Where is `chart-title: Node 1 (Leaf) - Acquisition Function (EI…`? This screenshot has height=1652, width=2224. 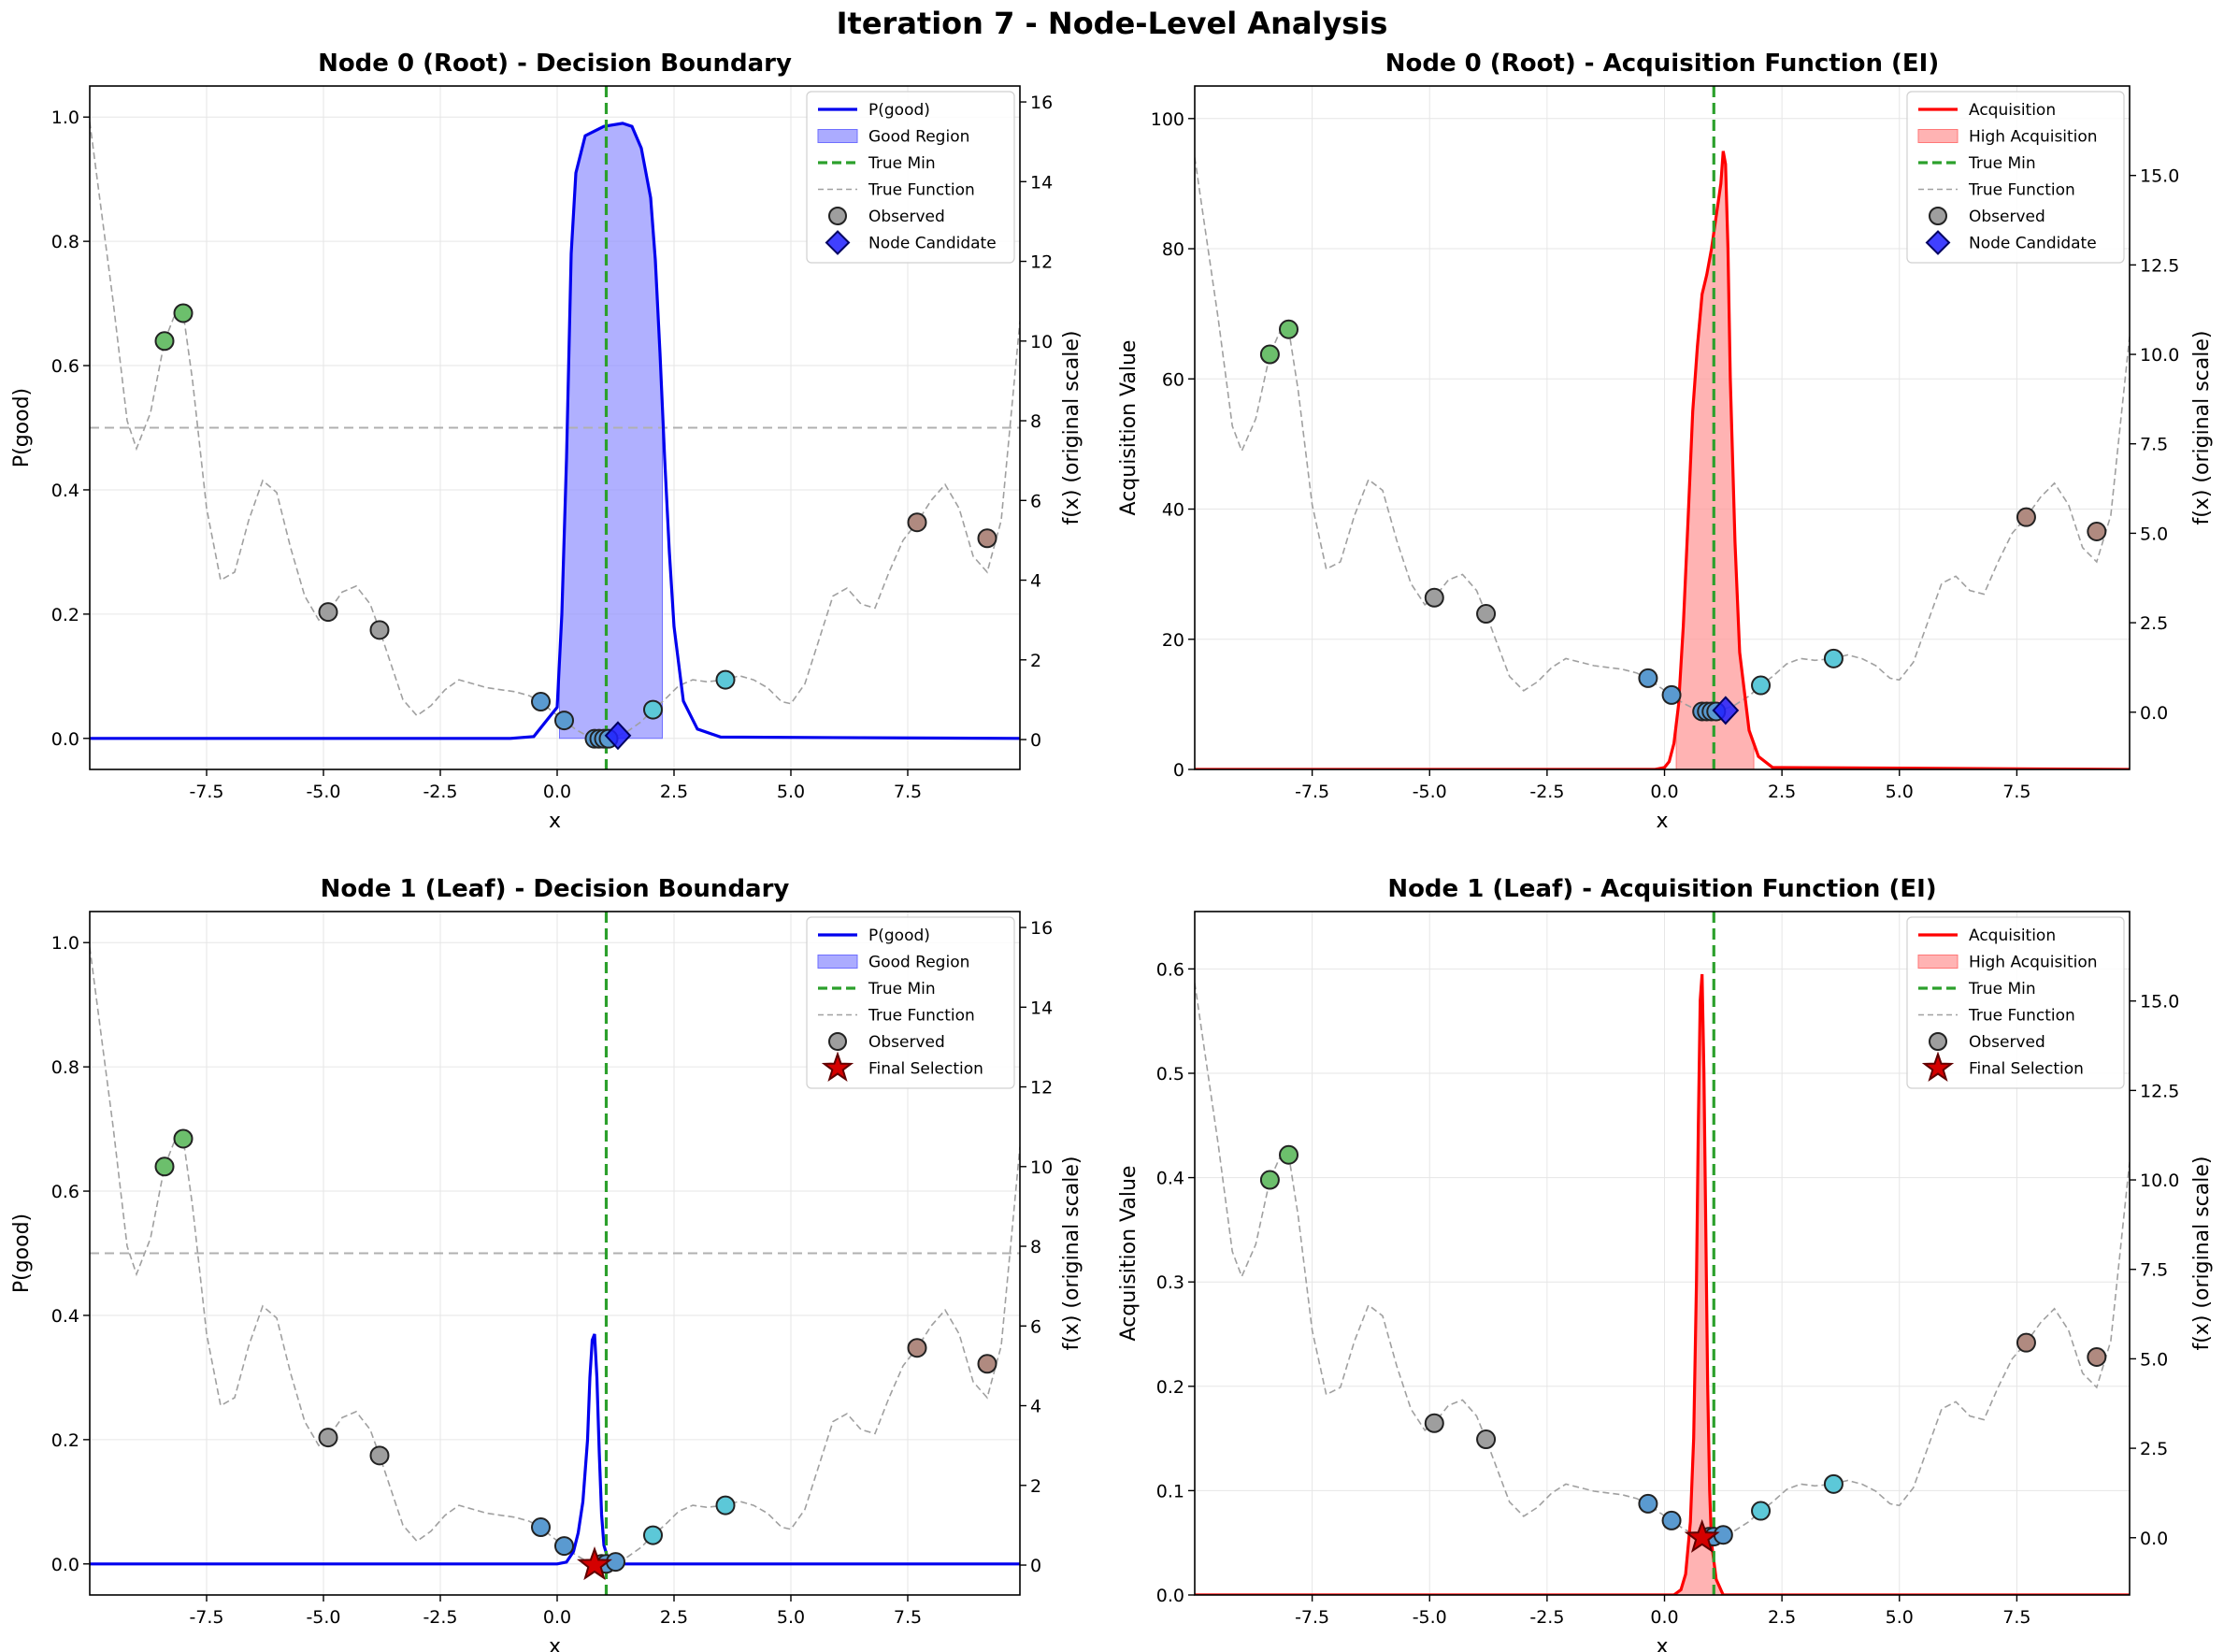
chart-title: Node 1 (Leaf) - Acquisition Function (EI… is located at coordinates (1661, 889).